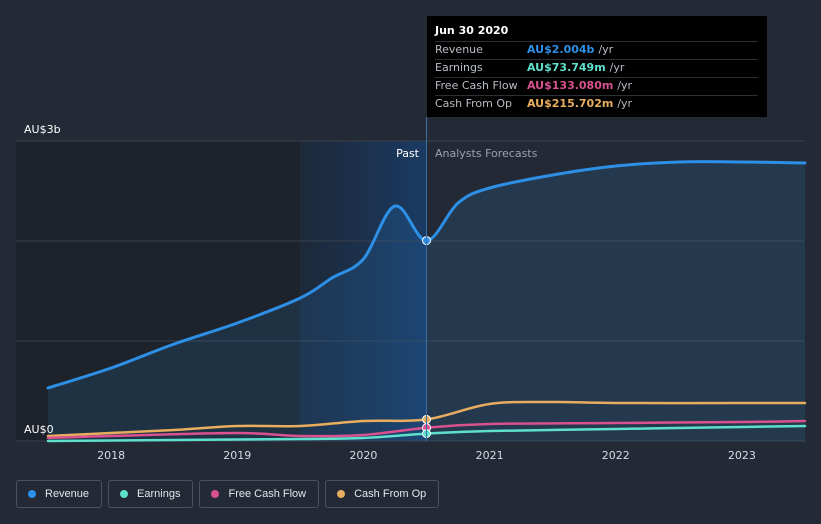 This screenshot has height=524, width=821. Describe the element at coordinates (459, 67) in the screenshot. I see `tooltip-row-label: Earnings` at that location.